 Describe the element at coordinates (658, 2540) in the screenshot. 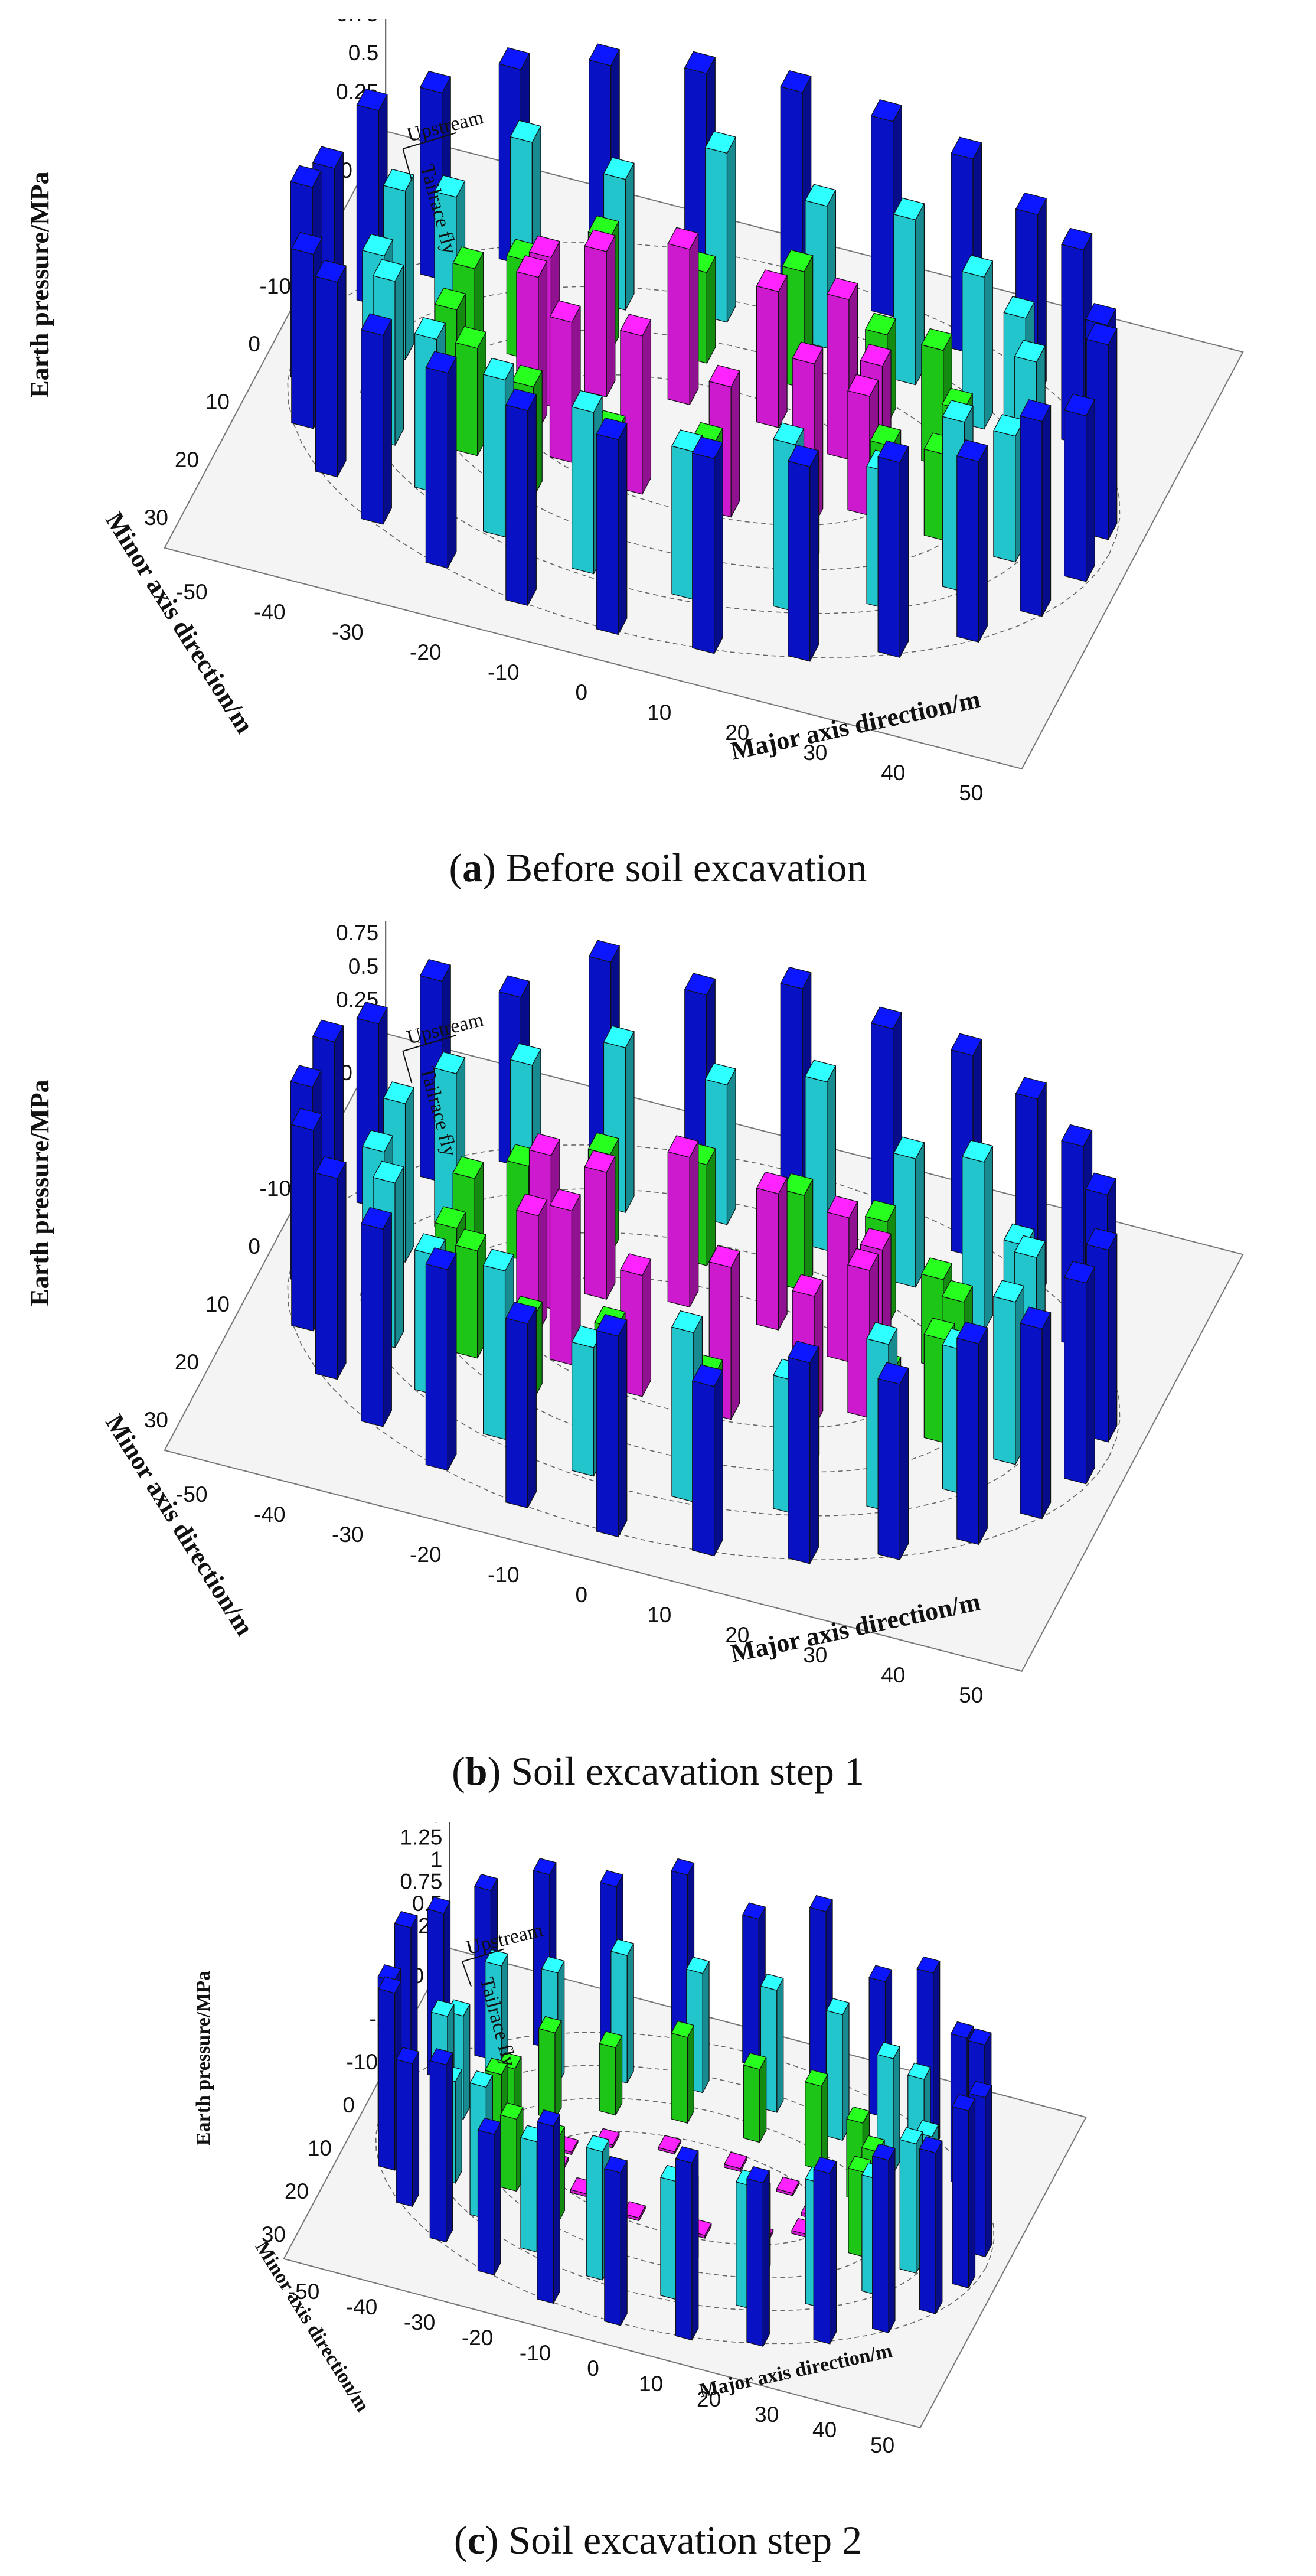

I see `caption-c: (c) Soil excavation step 2` at that location.